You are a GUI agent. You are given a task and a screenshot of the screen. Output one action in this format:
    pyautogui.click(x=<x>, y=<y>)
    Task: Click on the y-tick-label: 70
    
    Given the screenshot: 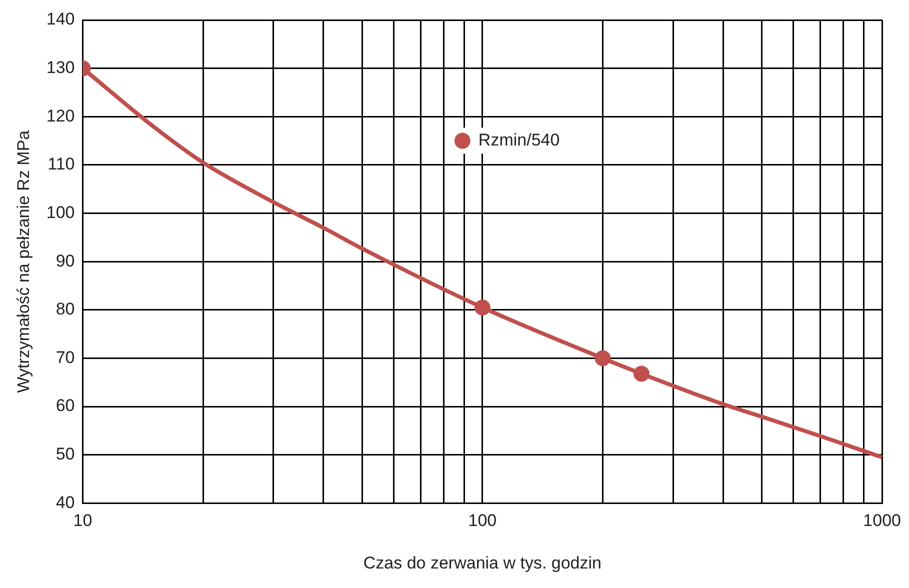 What is the action you would take?
    pyautogui.click(x=65, y=357)
    